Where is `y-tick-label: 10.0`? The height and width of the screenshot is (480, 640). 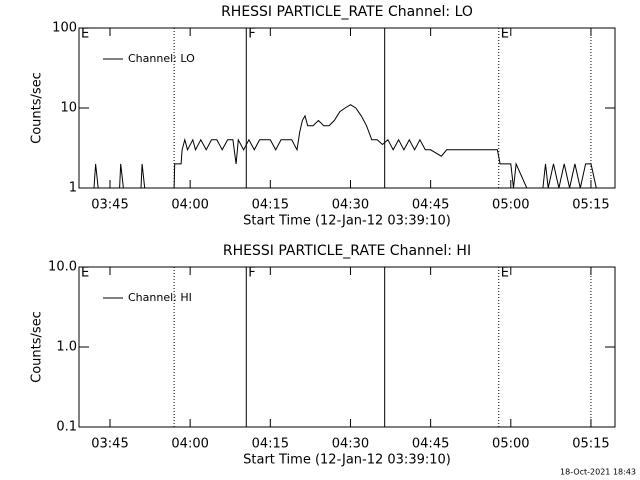
y-tick-label: 10.0 is located at coordinates (62, 267).